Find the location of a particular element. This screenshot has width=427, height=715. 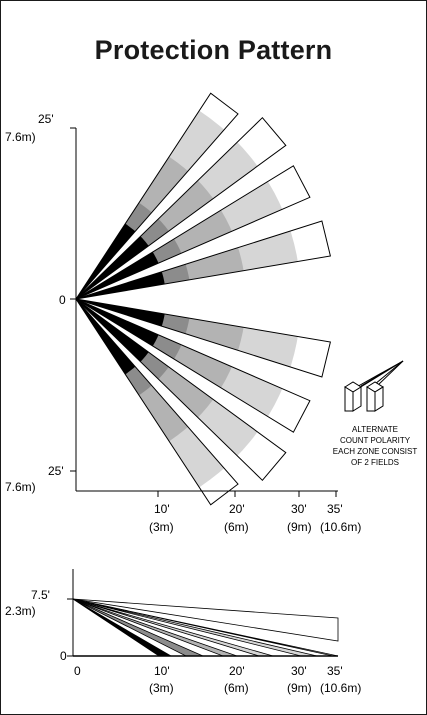

side-x-label-20-meters: (6m) is located at coordinates (236, 688).